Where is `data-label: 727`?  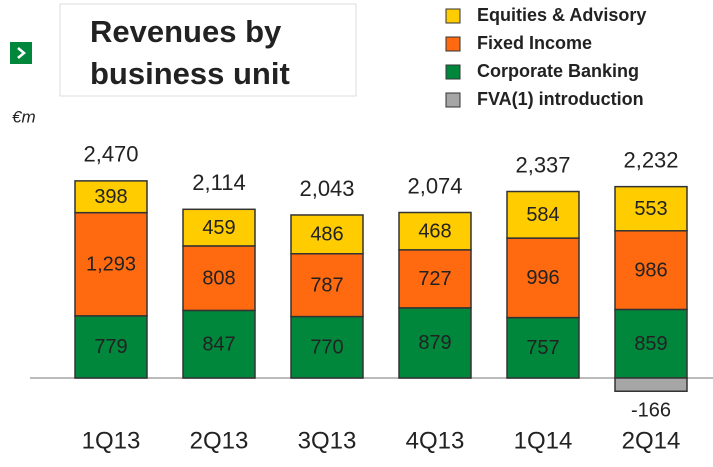
data-label: 727 is located at coordinates (434, 279).